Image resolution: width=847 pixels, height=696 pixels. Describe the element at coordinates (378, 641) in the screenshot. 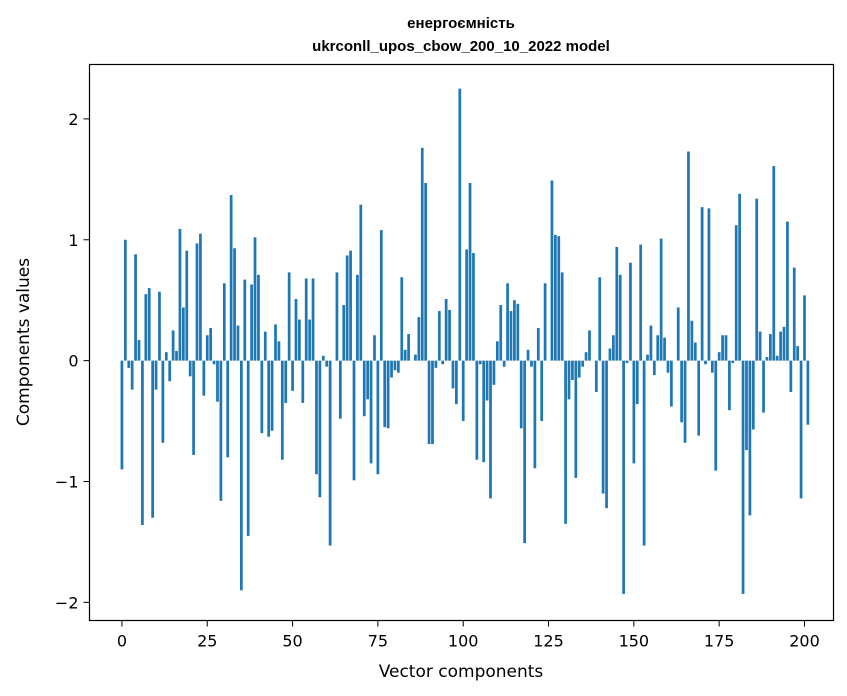

I see `x-tick-label-75: 75` at that location.